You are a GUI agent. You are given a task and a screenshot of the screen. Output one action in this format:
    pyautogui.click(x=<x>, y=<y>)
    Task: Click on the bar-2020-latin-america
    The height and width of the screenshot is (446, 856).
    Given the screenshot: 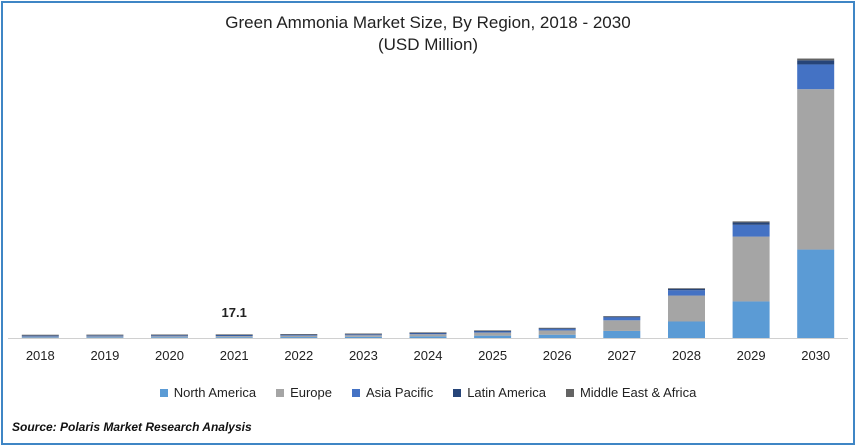 What is the action you would take?
    pyautogui.click(x=169, y=335)
    